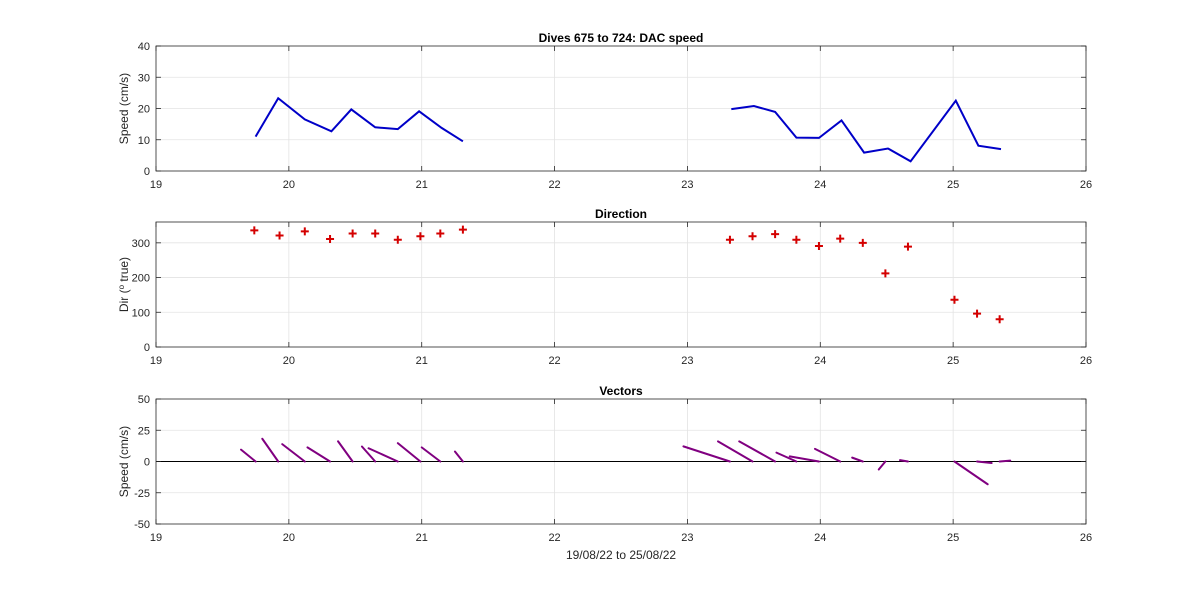 The image size is (1200, 589). I want to click on vectors-marks, so click(621, 461).